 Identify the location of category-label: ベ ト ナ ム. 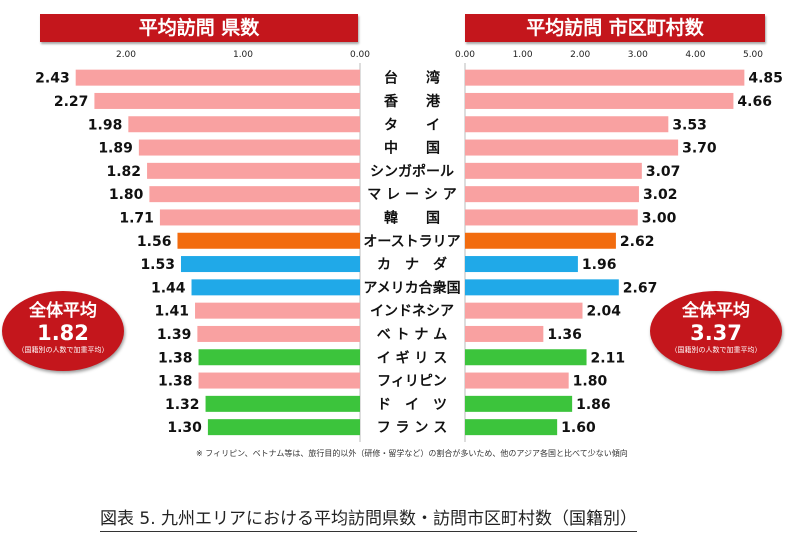
(412, 335).